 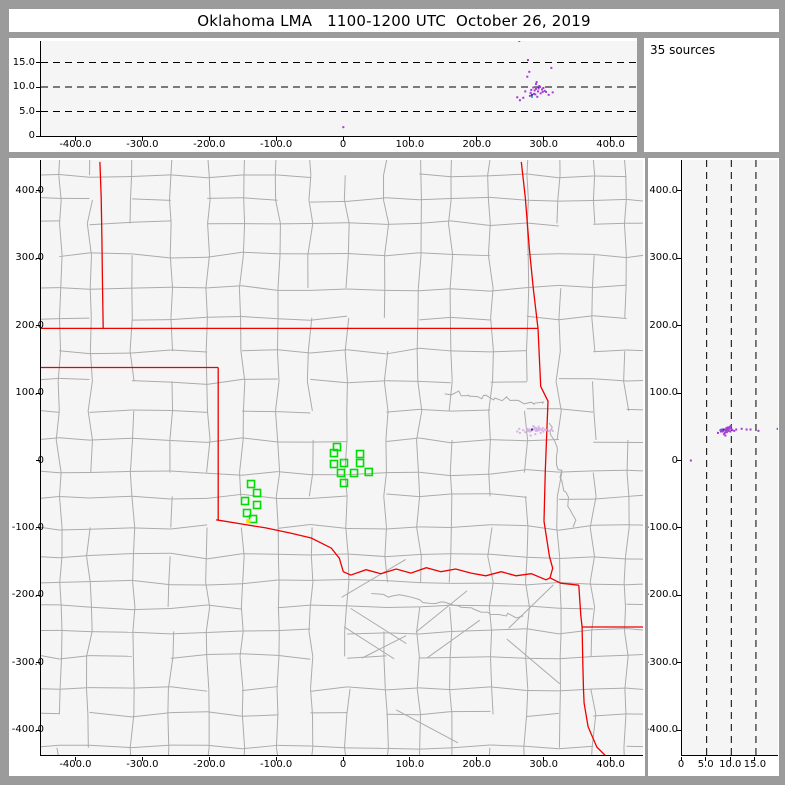 What do you see at coordinates (663, 662) in the screenshot?
I see `north-axis-tick-label: -300.0` at bounding box center [663, 662].